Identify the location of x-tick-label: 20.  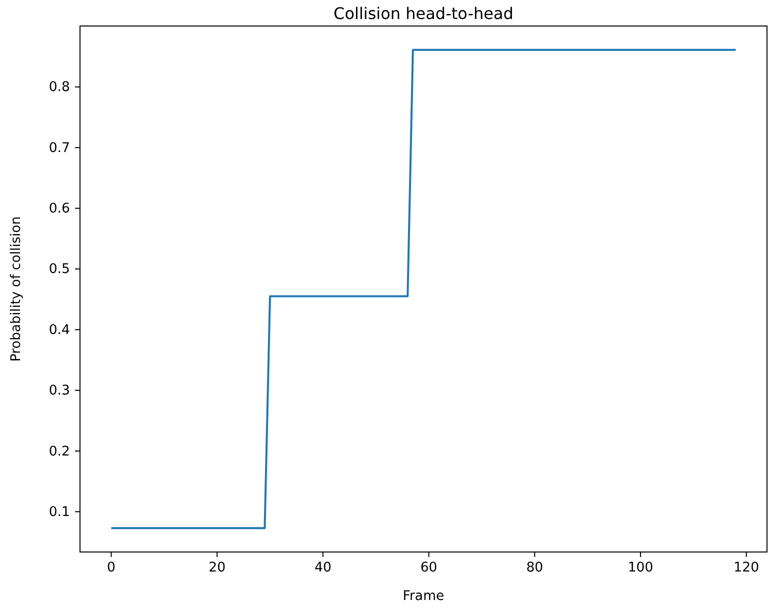
(217, 568).